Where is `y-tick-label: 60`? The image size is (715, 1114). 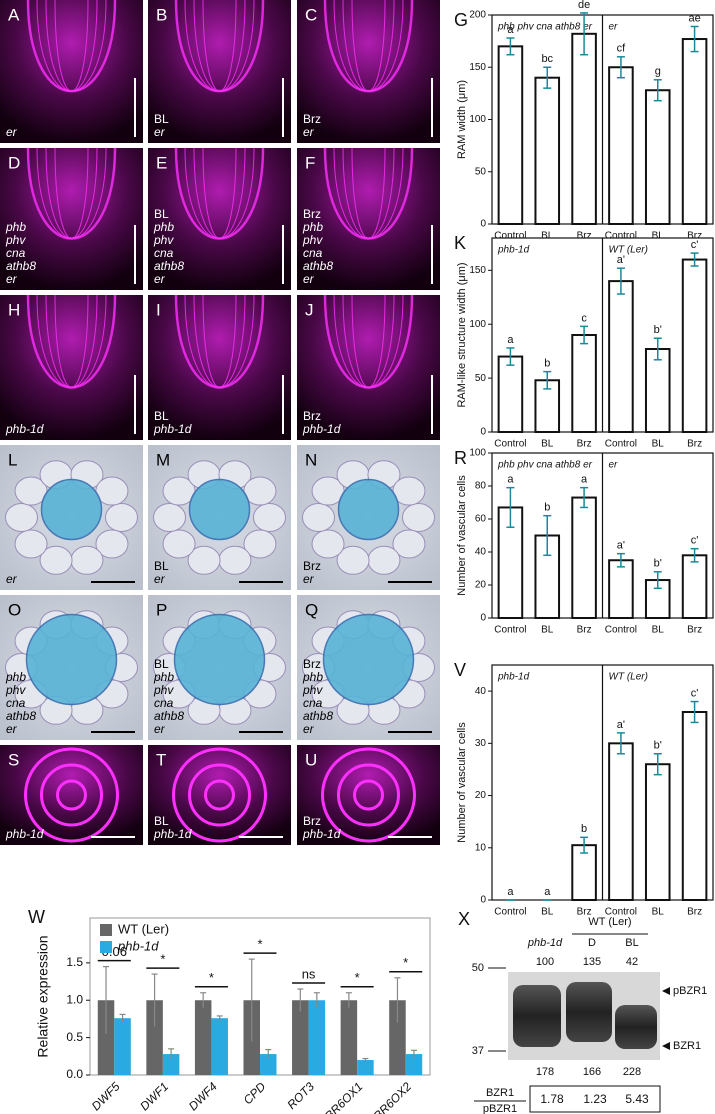
y-tick-label: 60 is located at coordinates (481, 519).